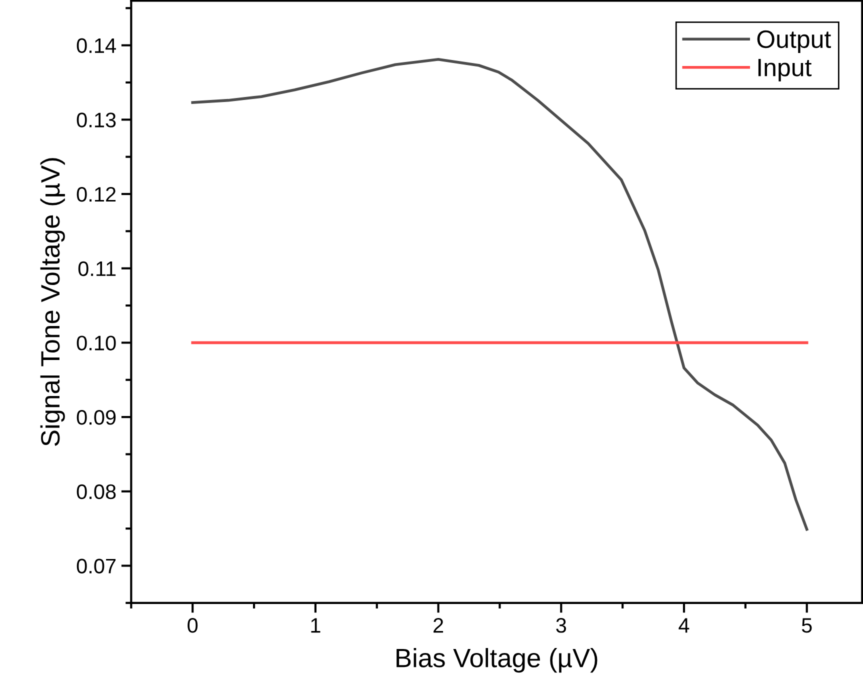 The width and height of the screenshot is (863, 693). Describe the element at coordinates (807, 625) in the screenshot. I see `x-tick-label: 5` at that location.